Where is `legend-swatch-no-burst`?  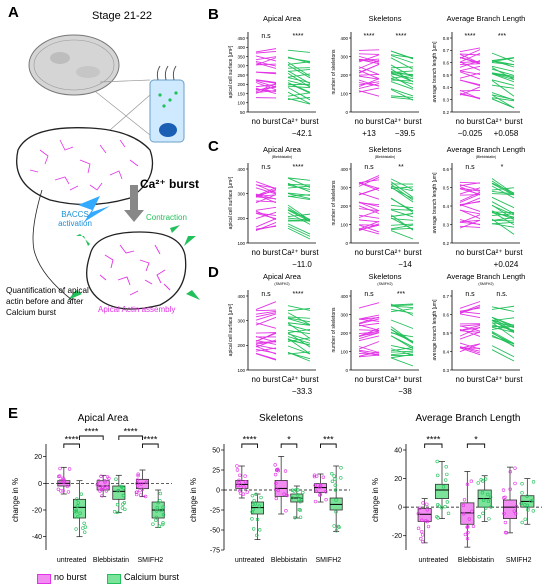
legend-swatch-no-burst is located at coordinates (44, 579).